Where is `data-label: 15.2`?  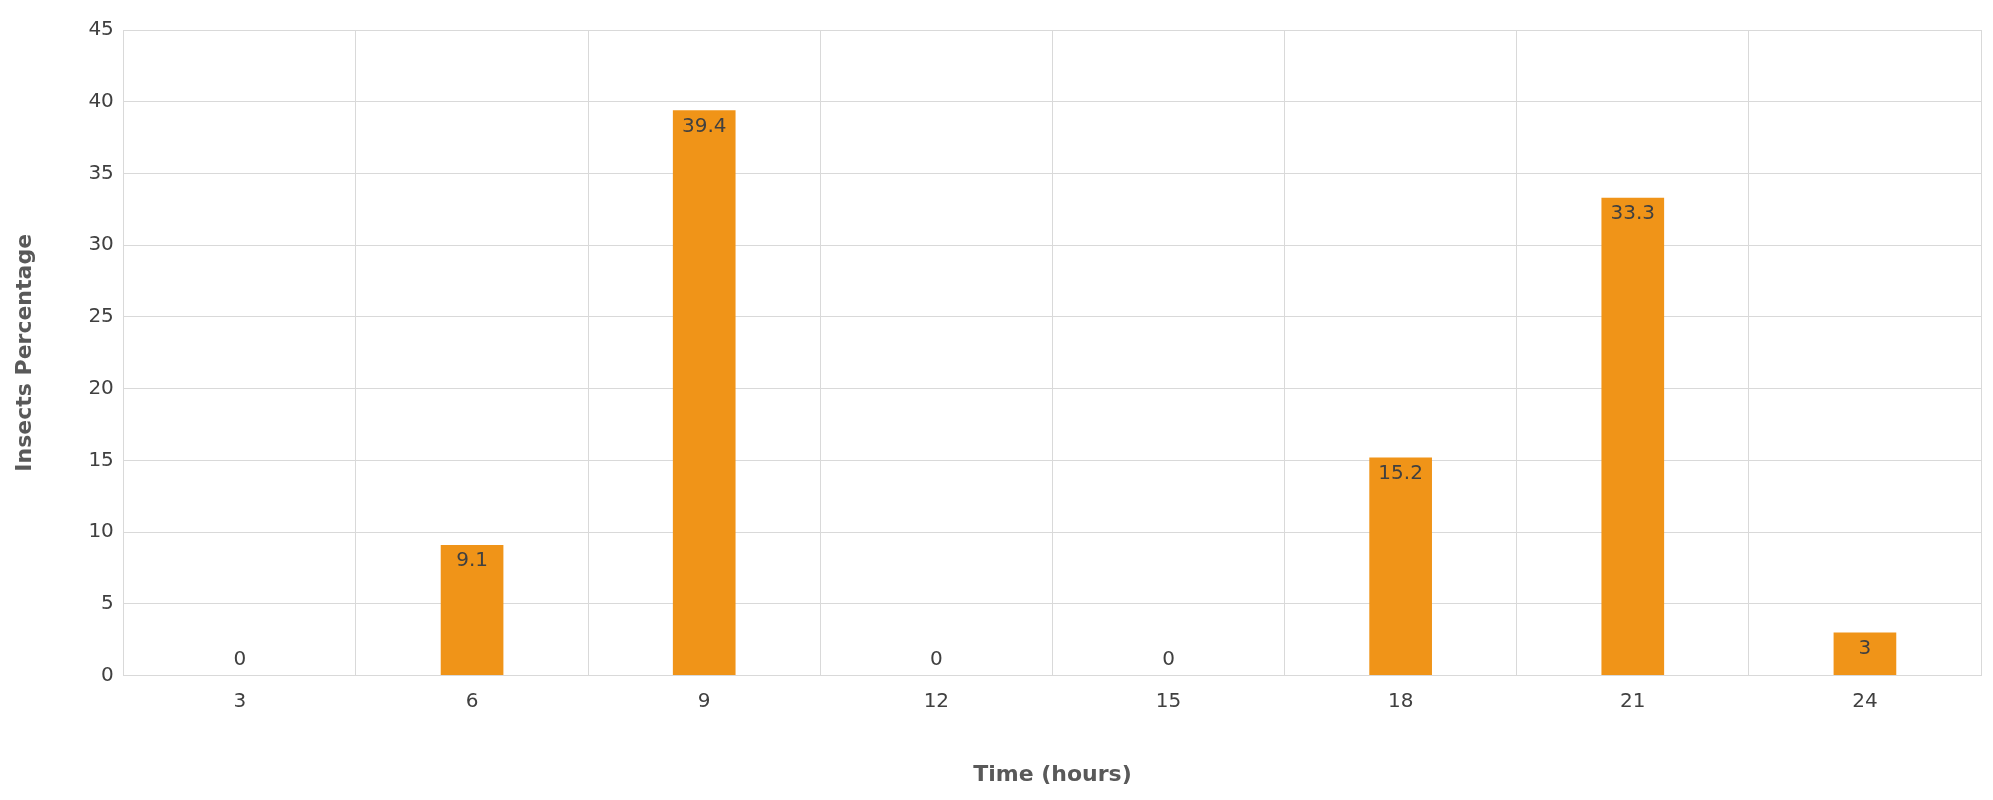 data-label: 15.2 is located at coordinates (1400, 471).